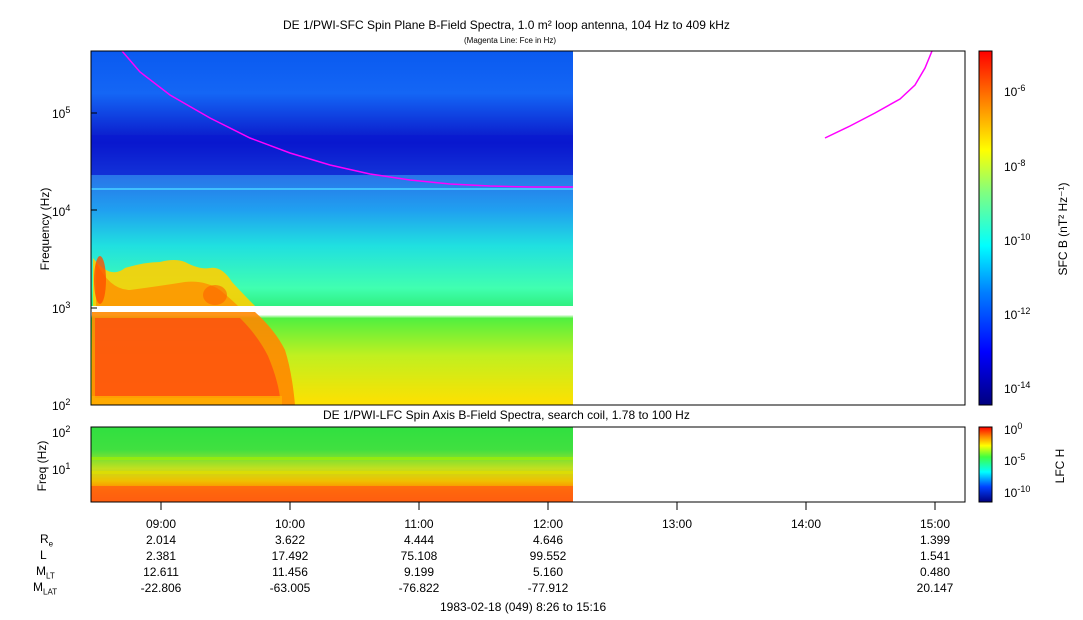 This screenshot has width=1083, height=620. What do you see at coordinates (510, 40) in the screenshot?
I see `top-panel-subtitle: (Magenta Line: Fce in Hz)` at bounding box center [510, 40].